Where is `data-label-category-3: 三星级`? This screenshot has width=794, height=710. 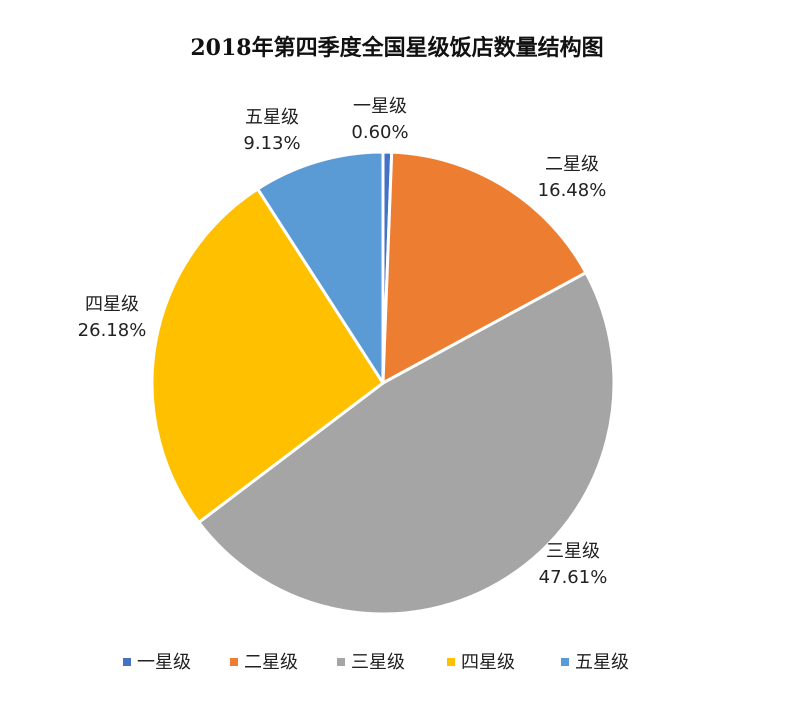 data-label-category-3: 三星级 is located at coordinates (573, 551).